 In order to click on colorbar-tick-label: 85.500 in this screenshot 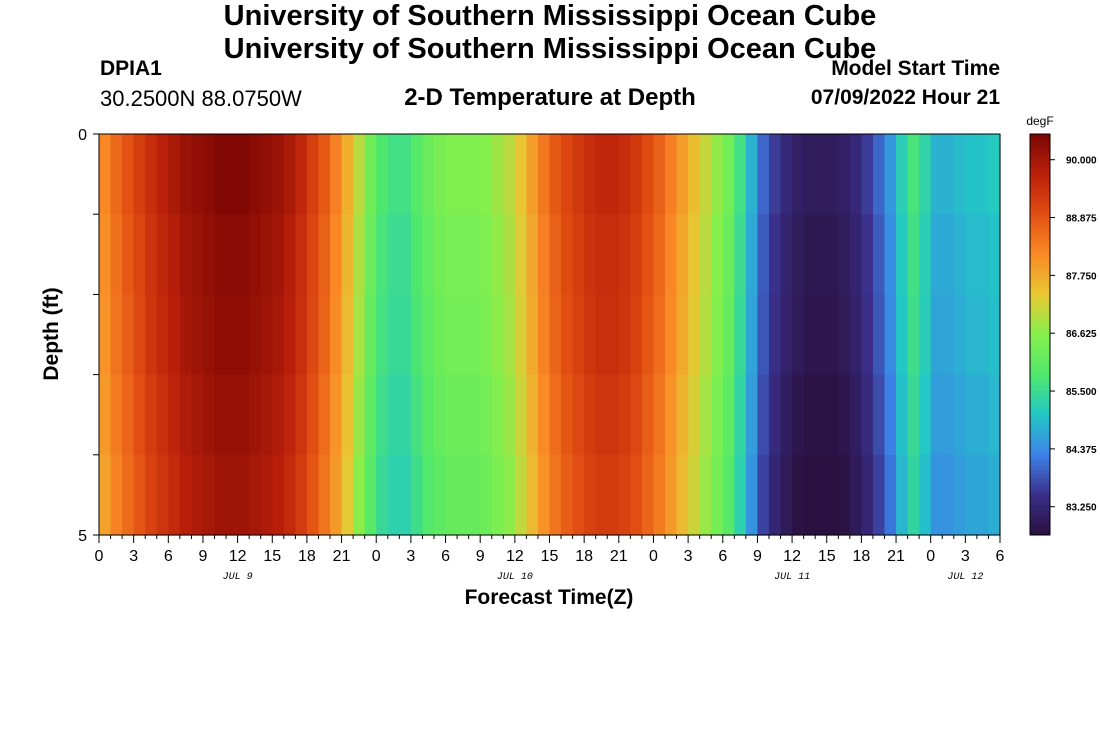, I will do `click(1081, 392)`.